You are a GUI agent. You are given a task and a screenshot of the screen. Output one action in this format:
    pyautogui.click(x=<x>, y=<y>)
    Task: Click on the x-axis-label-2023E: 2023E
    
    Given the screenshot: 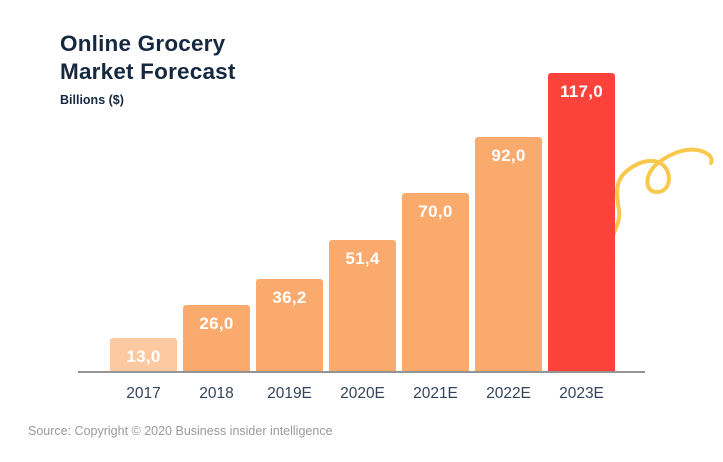 What is the action you would take?
    pyautogui.click(x=581, y=393)
    